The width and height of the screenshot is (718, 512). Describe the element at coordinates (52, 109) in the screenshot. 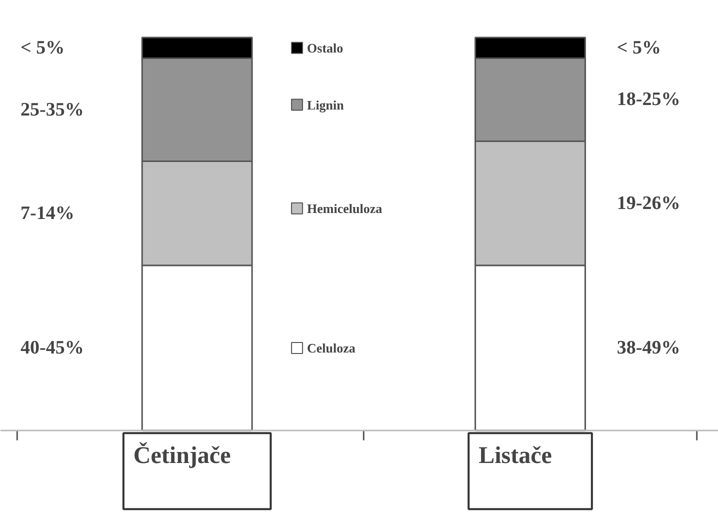

I see `annotation: 25-35%` at that location.